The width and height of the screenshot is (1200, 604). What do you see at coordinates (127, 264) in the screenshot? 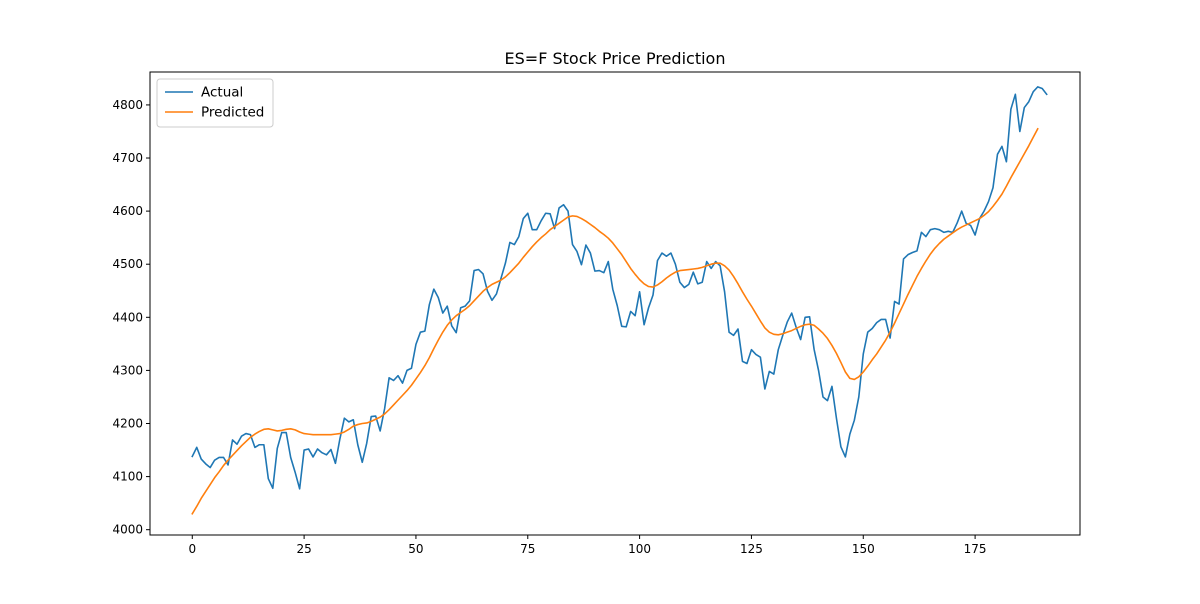
I see `y-tick-label: 4500` at bounding box center [127, 264].